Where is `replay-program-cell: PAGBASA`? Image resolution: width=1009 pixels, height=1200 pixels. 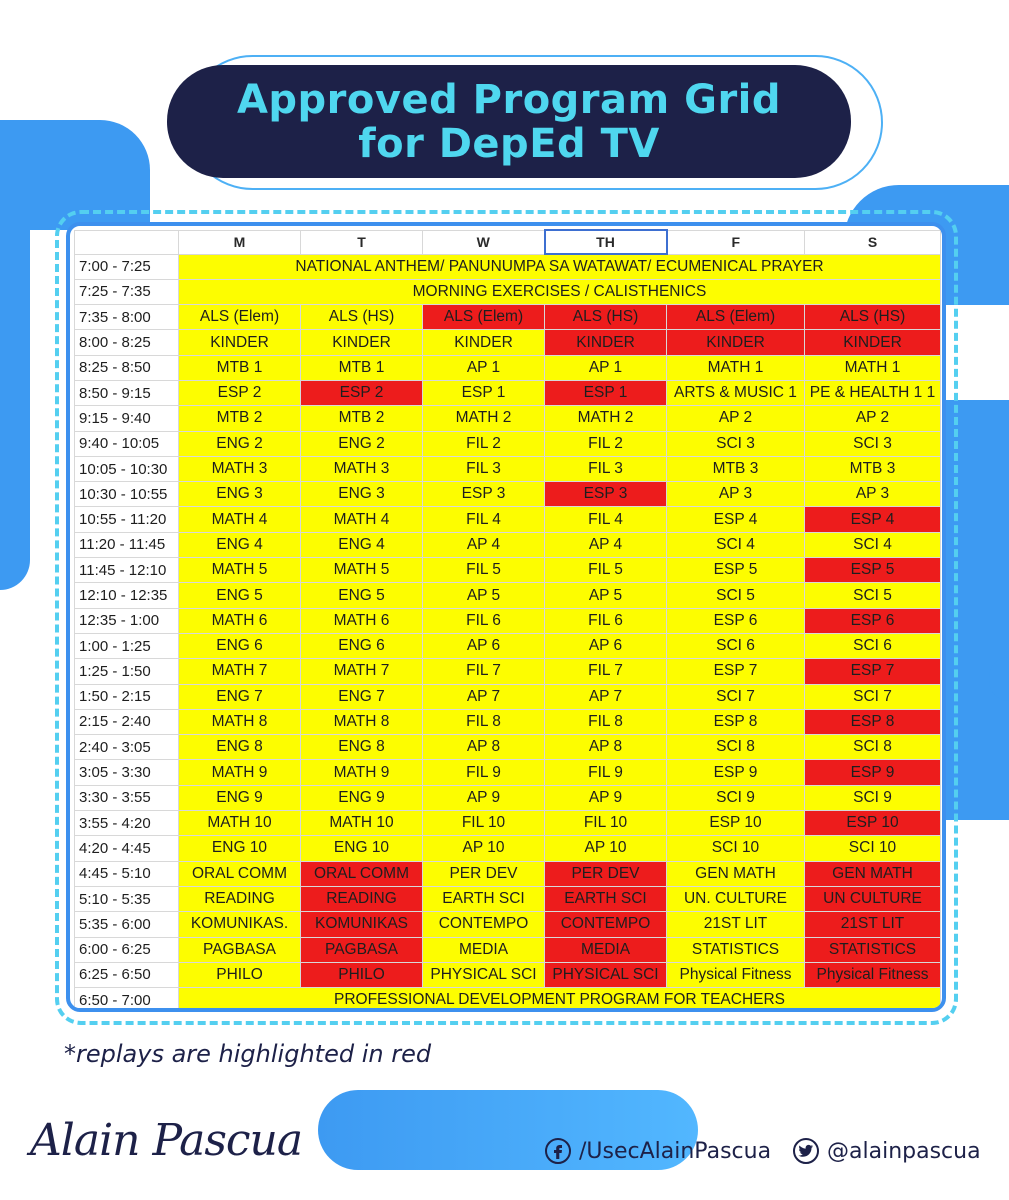
replay-program-cell: PAGBASA is located at coordinates (361, 949).